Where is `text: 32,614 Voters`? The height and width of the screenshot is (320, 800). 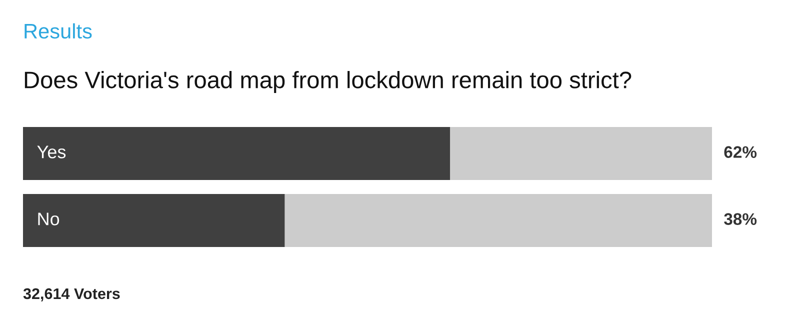
text: 32,614 Voters is located at coordinates (71, 295).